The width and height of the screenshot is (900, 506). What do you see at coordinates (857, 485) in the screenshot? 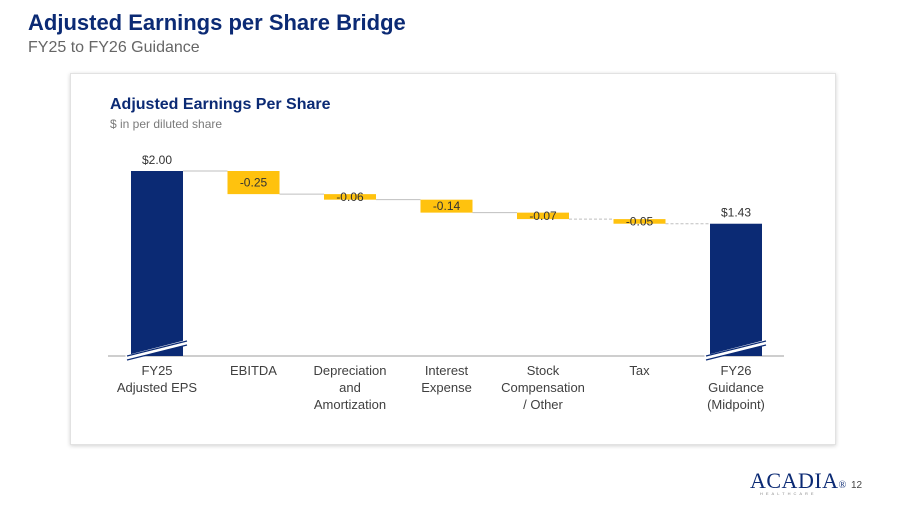
I see `page-number: 12` at bounding box center [857, 485].